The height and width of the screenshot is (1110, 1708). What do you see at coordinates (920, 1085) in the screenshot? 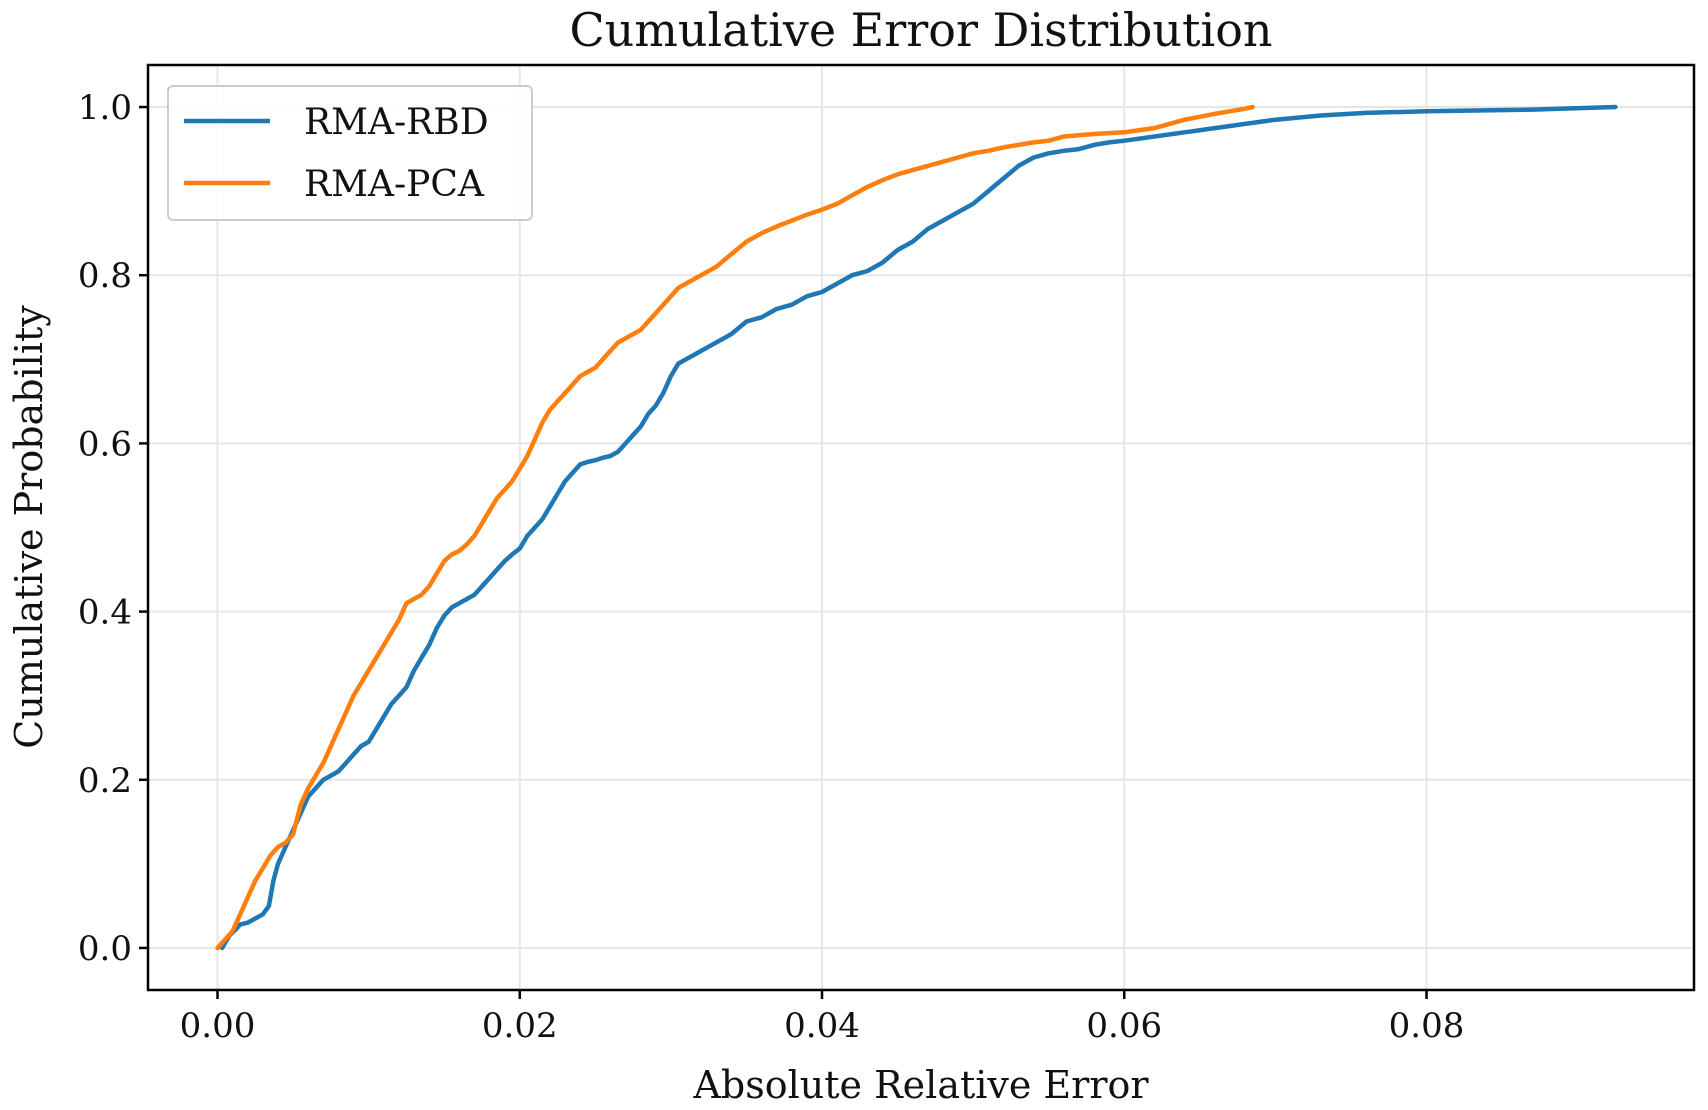
I see `x-axis-label: Absolute Relative Error` at bounding box center [920, 1085].